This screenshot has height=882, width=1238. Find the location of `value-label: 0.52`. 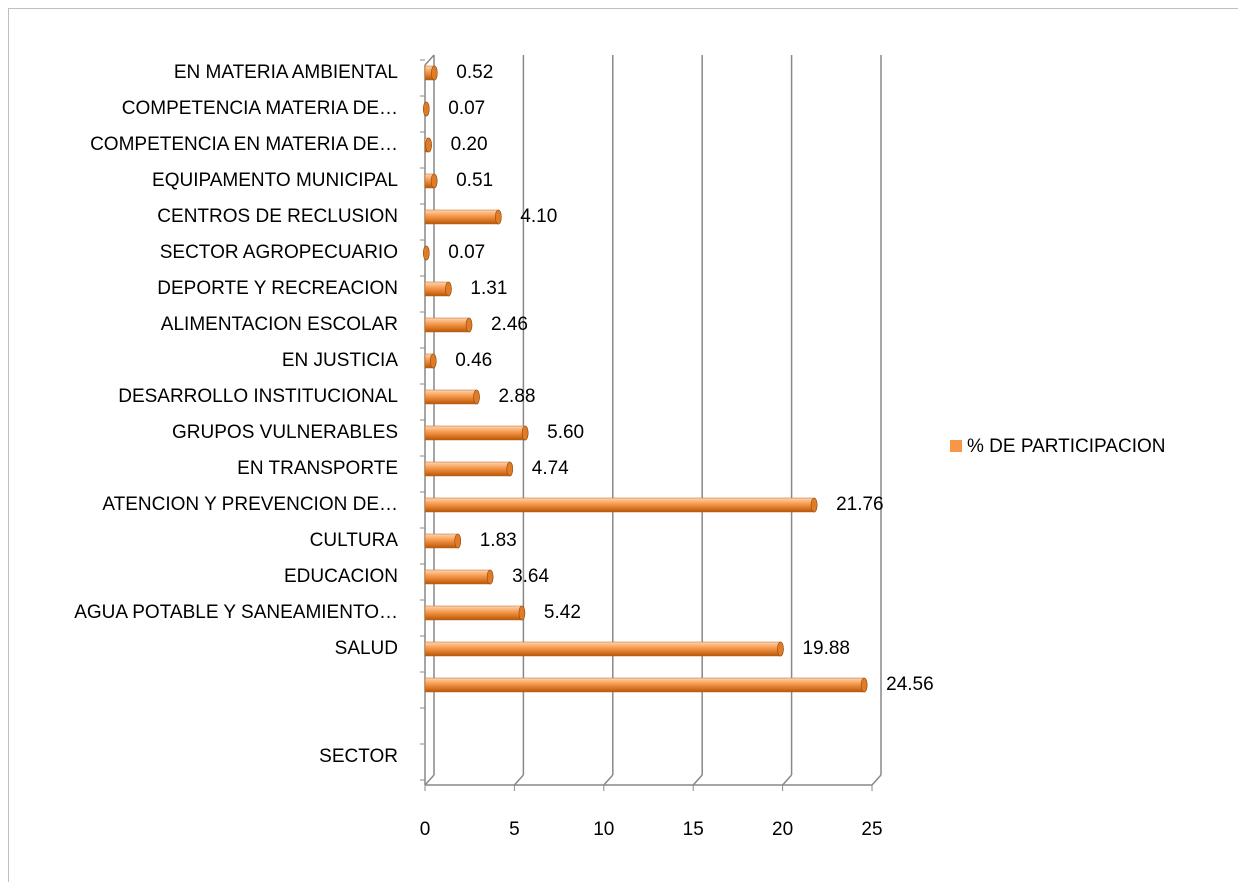

value-label: 0.52 is located at coordinates (474, 72).